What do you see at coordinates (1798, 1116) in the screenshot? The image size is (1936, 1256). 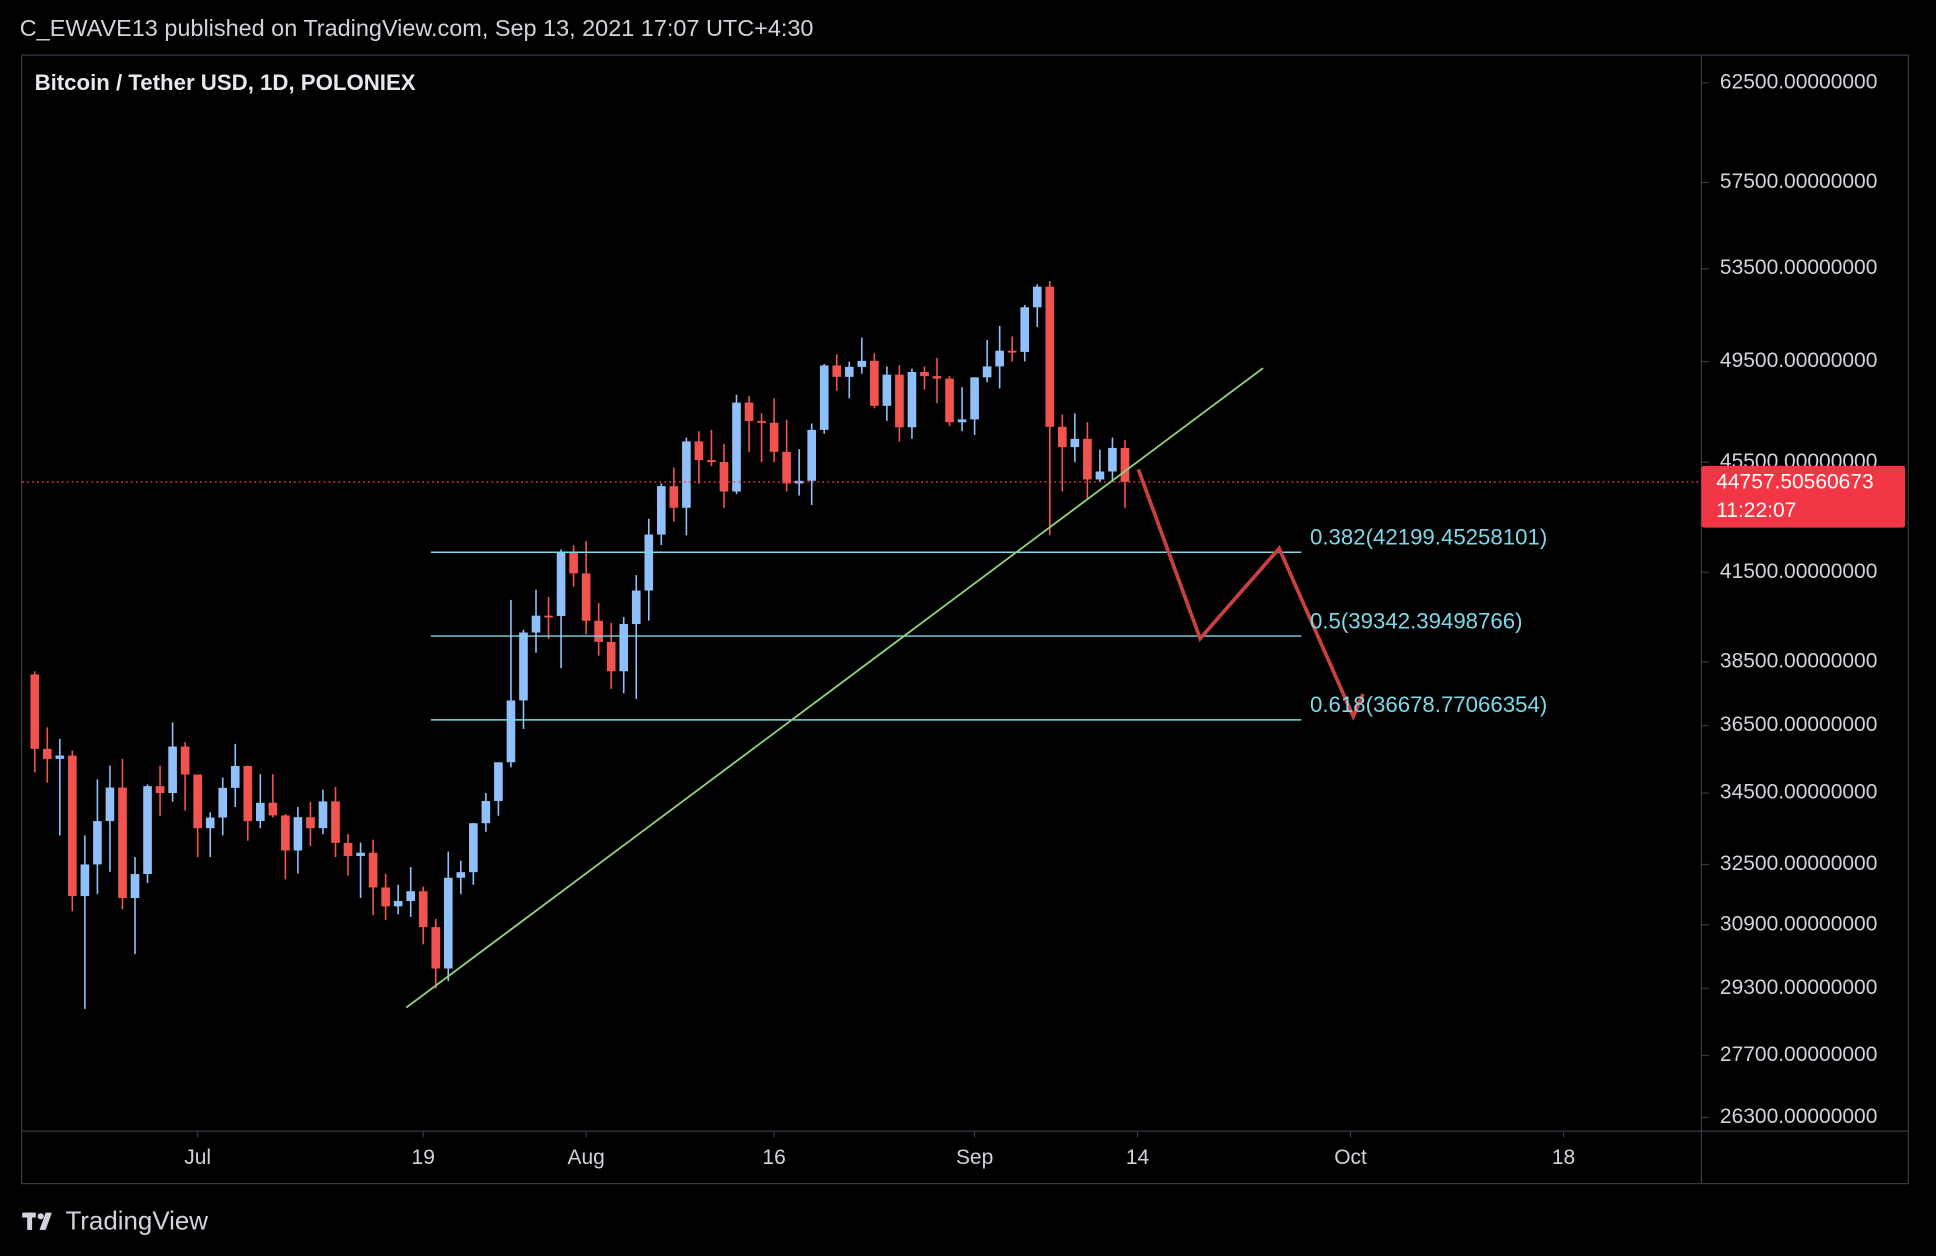 I see `y-tick-label: 26300.00000000` at bounding box center [1798, 1116].